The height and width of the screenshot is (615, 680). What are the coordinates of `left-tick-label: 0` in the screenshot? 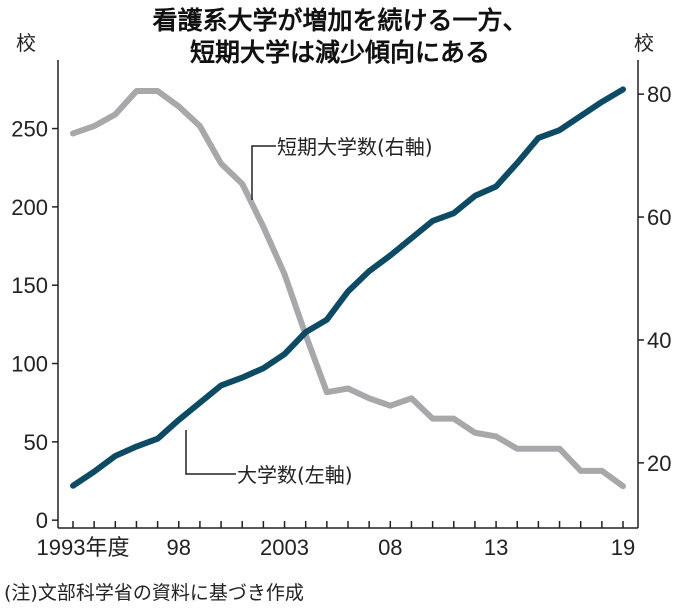 It's located at (42, 520).